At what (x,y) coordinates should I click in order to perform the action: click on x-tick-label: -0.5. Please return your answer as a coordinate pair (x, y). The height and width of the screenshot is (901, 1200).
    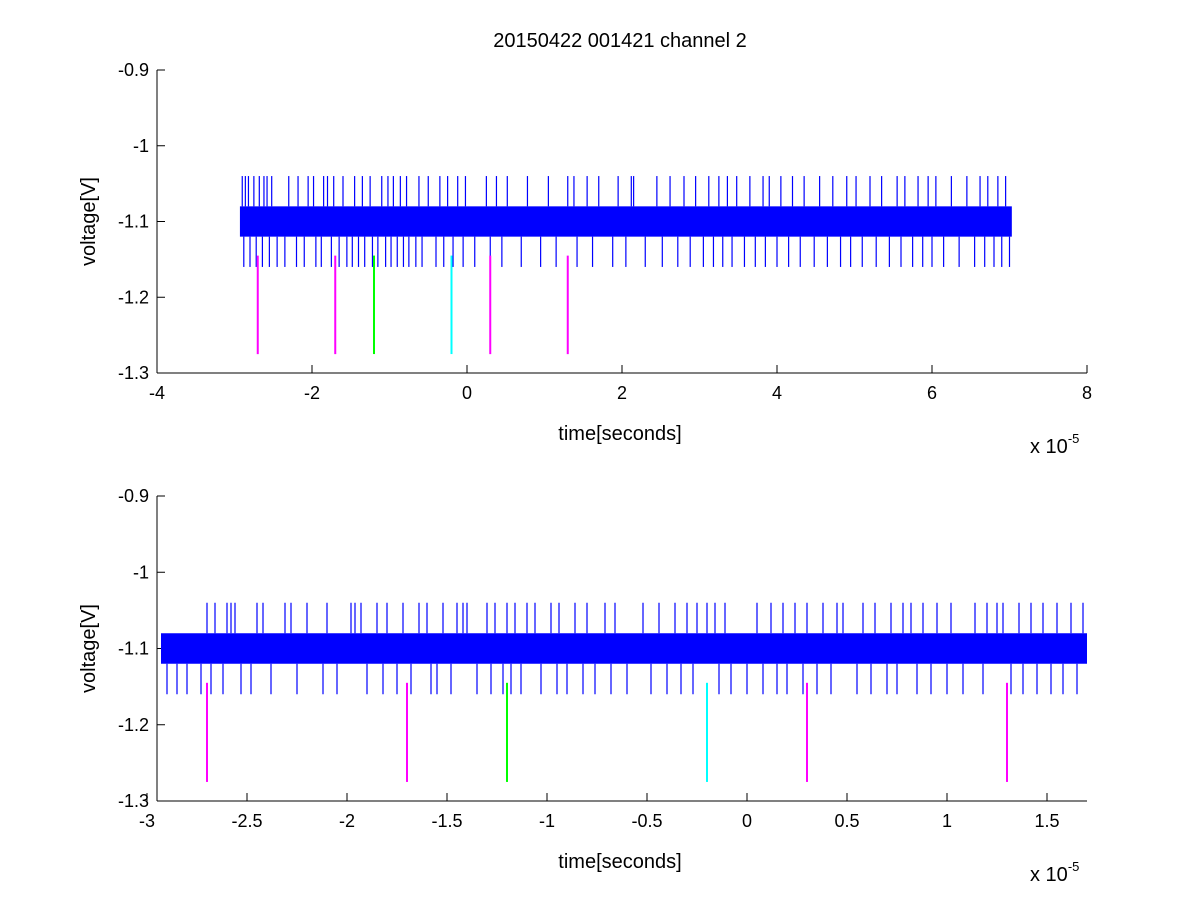
    Looking at the image, I should click on (646, 821).